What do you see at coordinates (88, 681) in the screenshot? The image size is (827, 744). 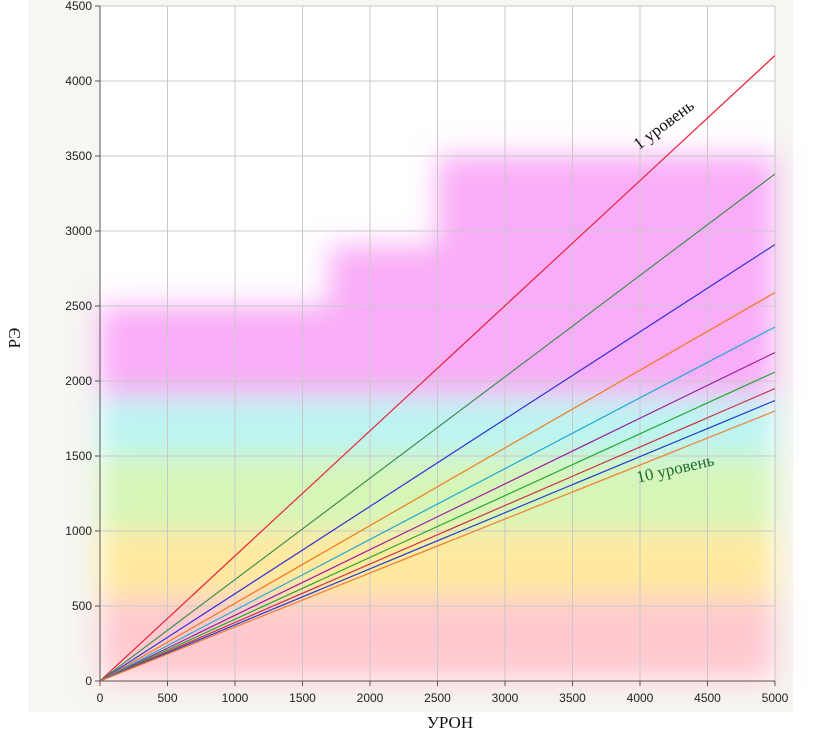 I see `y-tick-label-0: 0` at bounding box center [88, 681].